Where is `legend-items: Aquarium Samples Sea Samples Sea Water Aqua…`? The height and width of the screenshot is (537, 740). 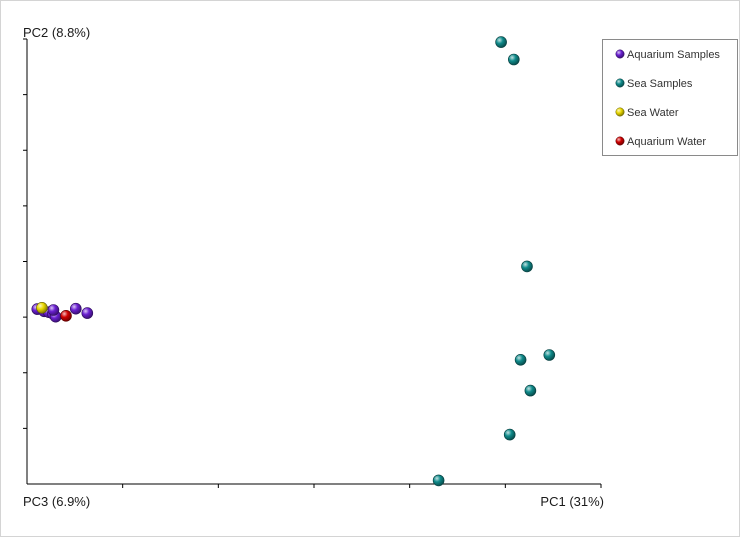
legend-items: Aquarium Samples Sea Samples Sea Water Aqua… is located at coordinates (667, 98).